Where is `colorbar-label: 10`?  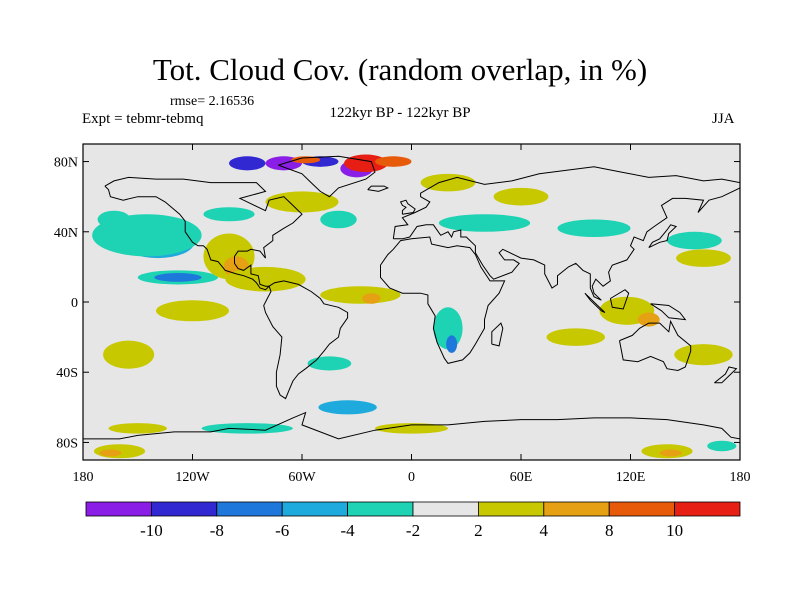
colorbar-label: 10 is located at coordinates (674, 530).